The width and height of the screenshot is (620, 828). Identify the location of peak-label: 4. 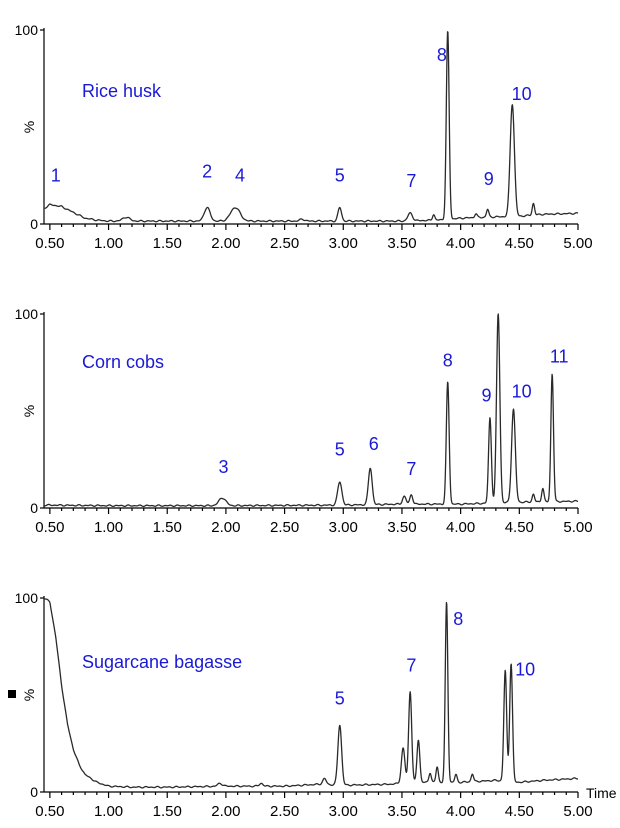
(240, 175).